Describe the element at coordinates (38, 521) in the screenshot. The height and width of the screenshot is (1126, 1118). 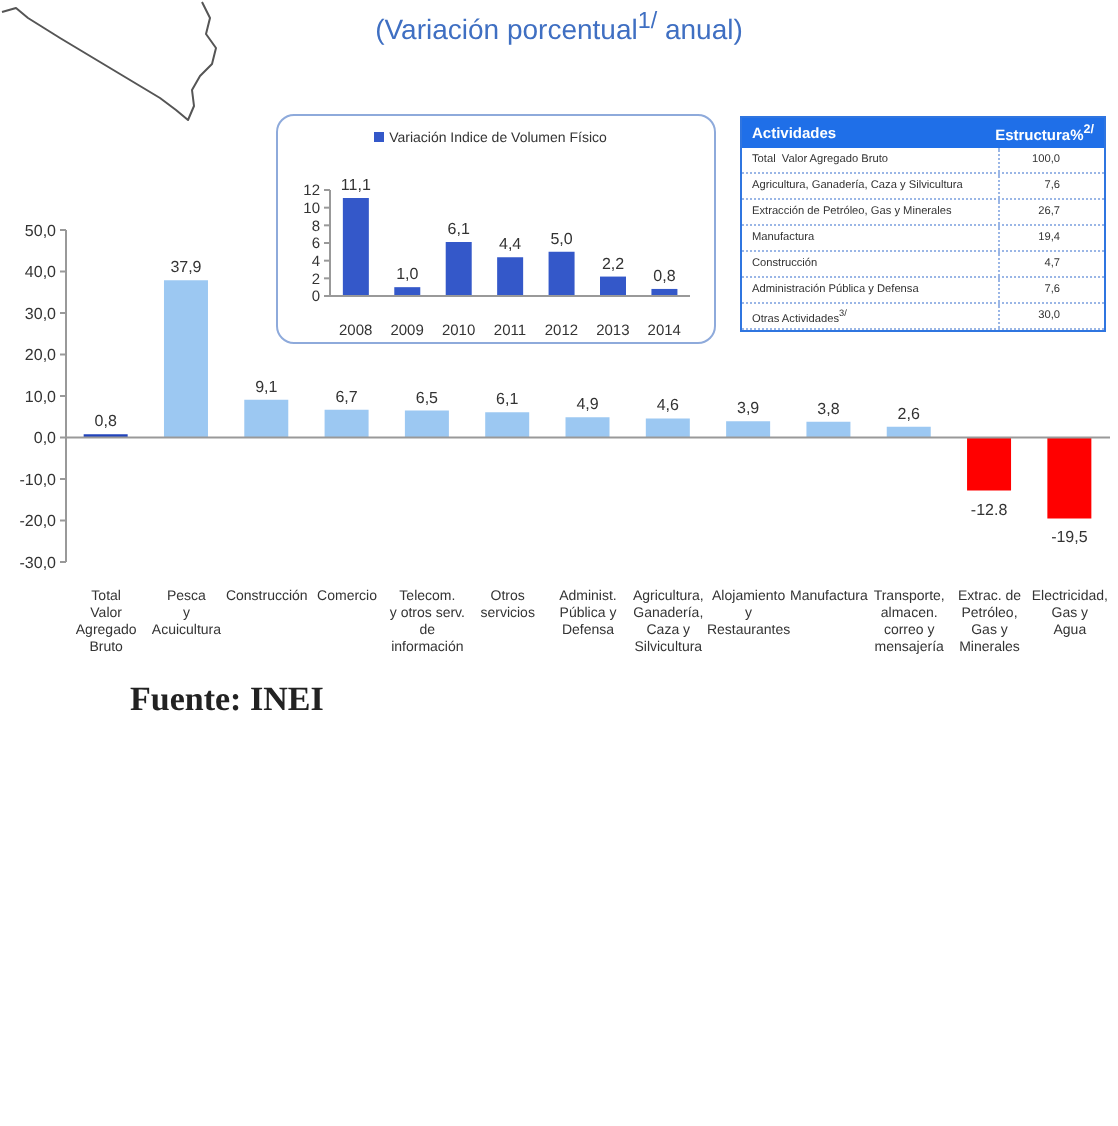
I see `y-tick-label: -20,0` at that location.